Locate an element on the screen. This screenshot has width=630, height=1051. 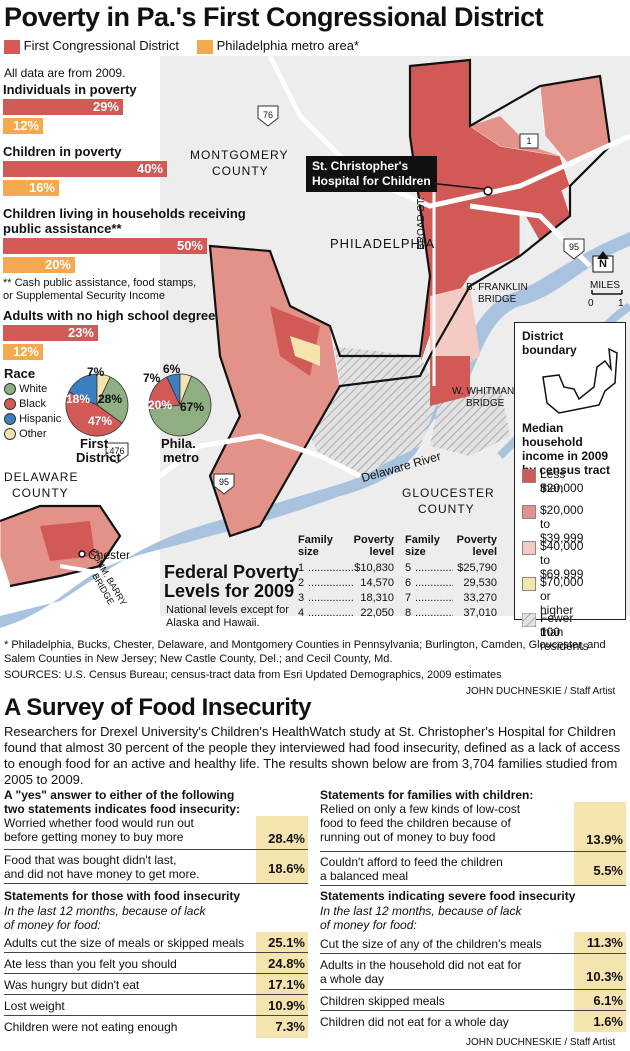
bar-individuals-district: 29% is located at coordinates (63, 107).